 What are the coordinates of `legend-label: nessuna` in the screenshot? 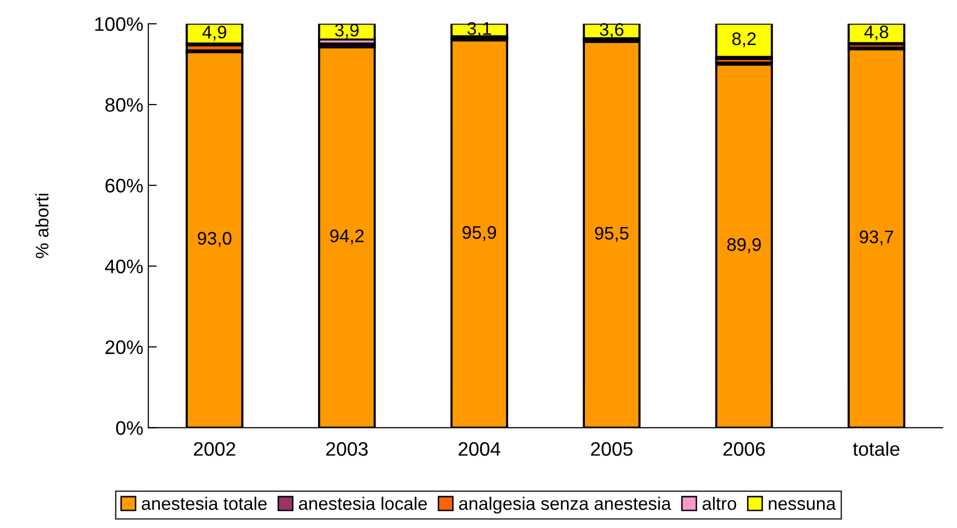 It's located at (802, 505).